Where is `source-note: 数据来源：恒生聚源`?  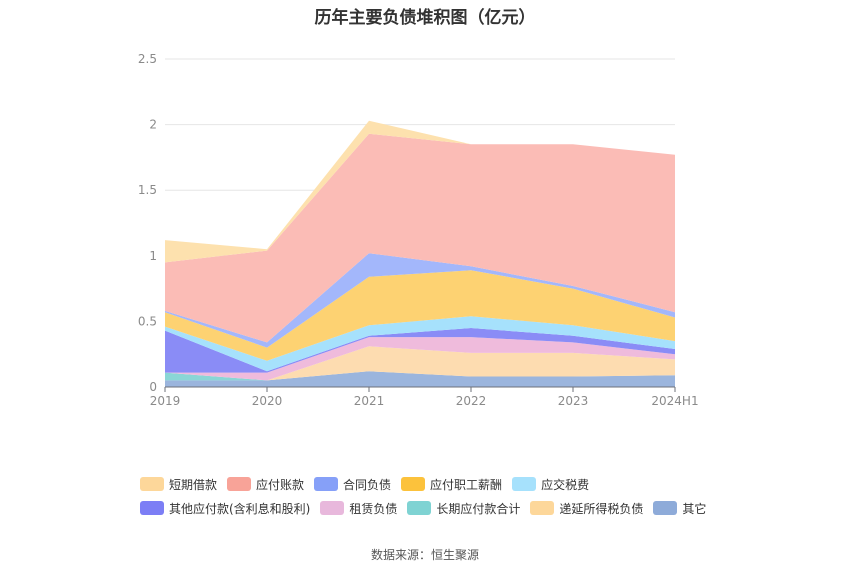 source-note: 数据来源：恒生聚源 is located at coordinates (424, 555).